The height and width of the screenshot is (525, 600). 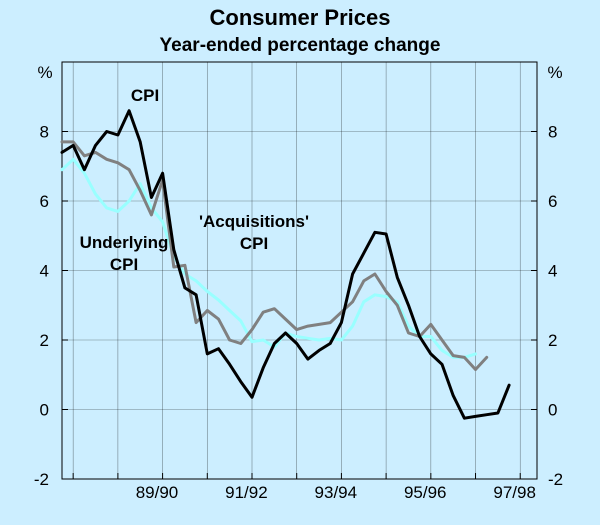 What do you see at coordinates (336, 492) in the screenshot?
I see `x-tick-label-2: 93/94` at bounding box center [336, 492].